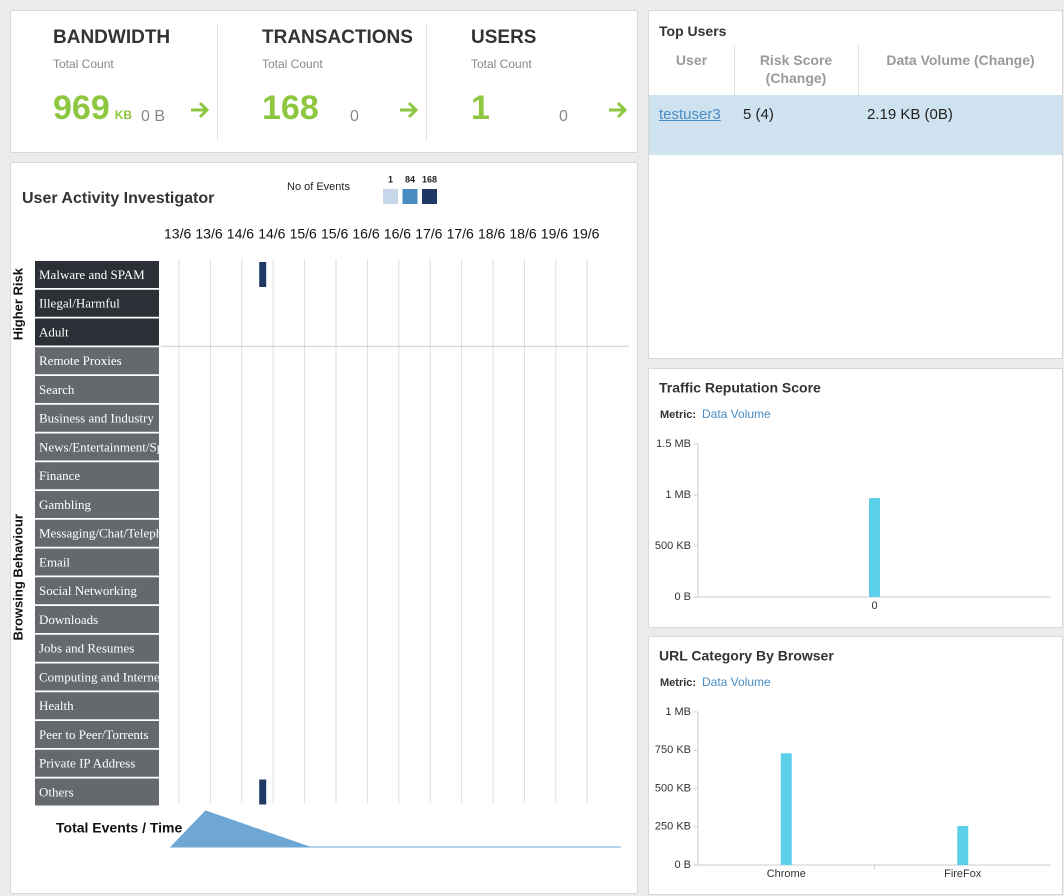 This screenshot has height=896, width=1064. Describe the element at coordinates (57, 389) in the screenshot. I see `category-label: Search` at that location.